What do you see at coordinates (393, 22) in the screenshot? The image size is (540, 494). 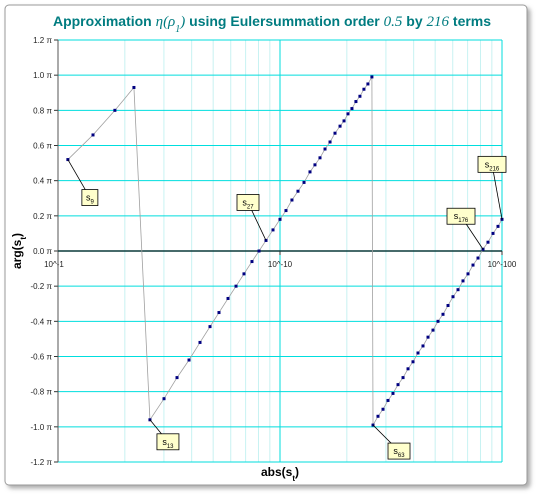 I see `title-part: 0.5` at bounding box center [393, 22].